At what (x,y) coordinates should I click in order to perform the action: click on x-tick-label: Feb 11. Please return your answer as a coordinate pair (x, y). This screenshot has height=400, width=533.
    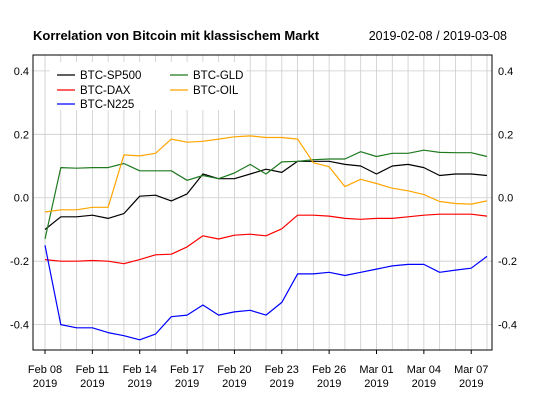
    Looking at the image, I should click on (92, 370).